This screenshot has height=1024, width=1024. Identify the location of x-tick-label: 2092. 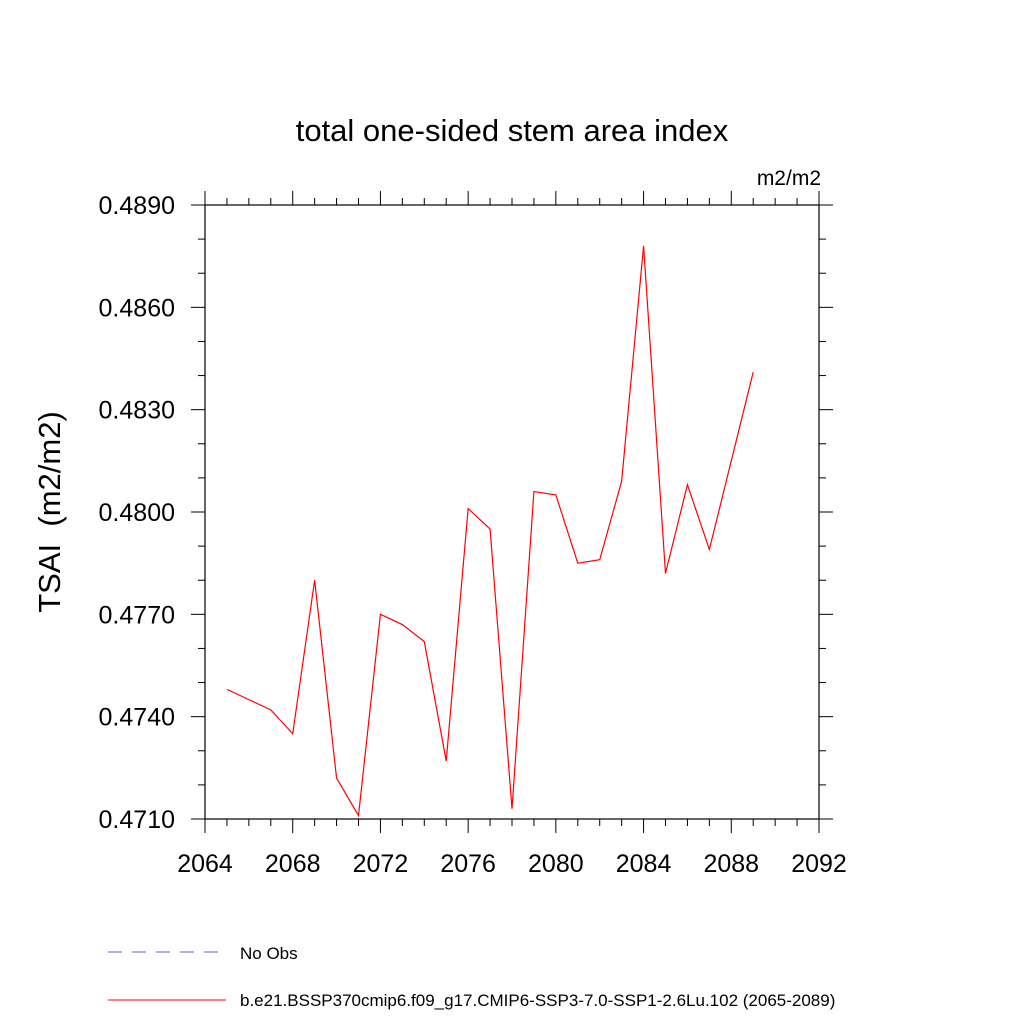
(819, 864).